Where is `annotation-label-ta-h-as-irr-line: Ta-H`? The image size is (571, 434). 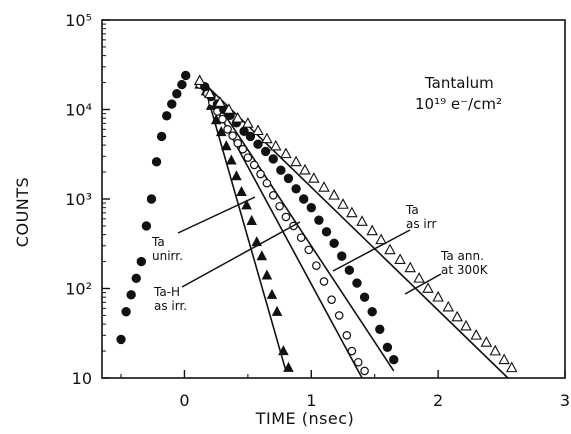 annotation-label-ta-h-as-irr-line: Ta-H is located at coordinates (166, 292).